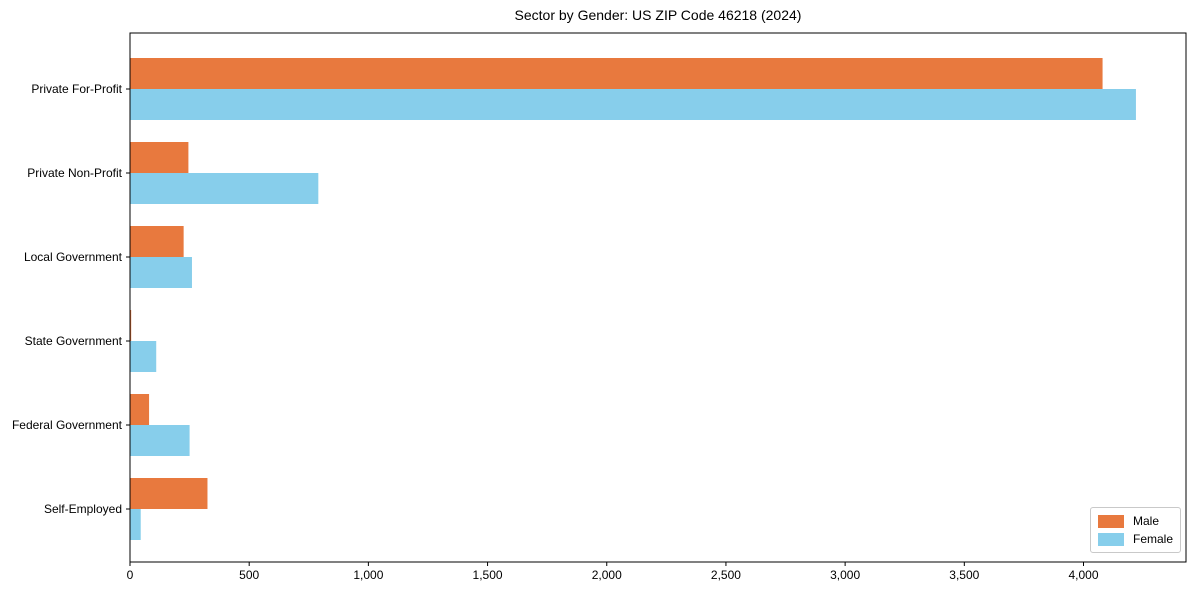 Image resolution: width=1200 pixels, height=600 pixels. Describe the element at coordinates (159, 157) in the screenshot. I see `bar-male-private-non-profit` at that location.